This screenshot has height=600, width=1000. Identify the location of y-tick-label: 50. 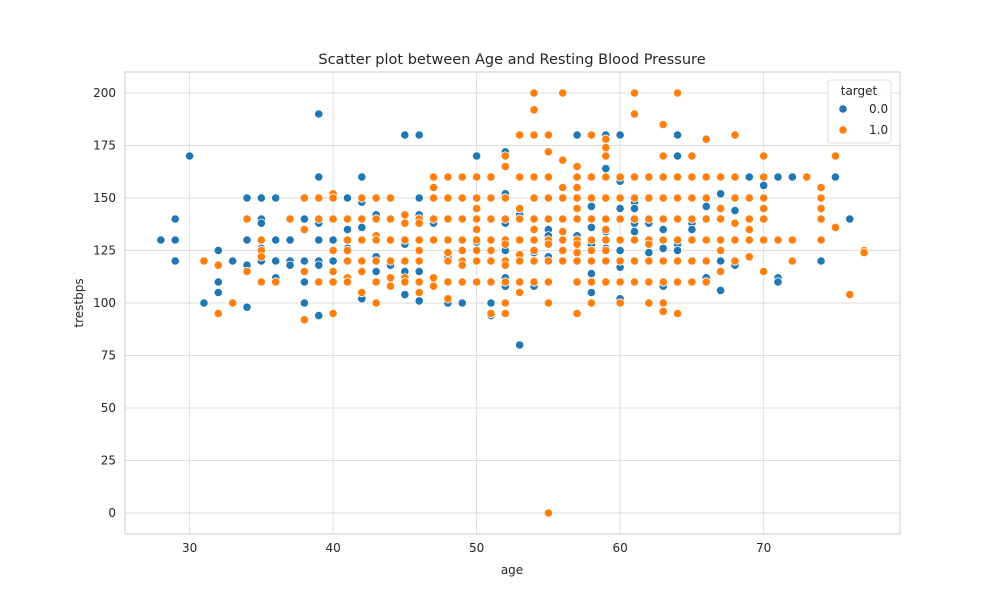
(108, 408).